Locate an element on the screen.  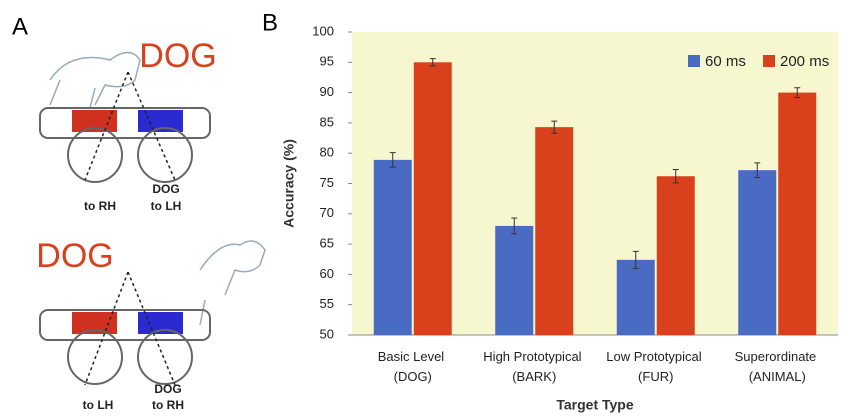
x-tick-label: Superordinate (ANIMAL) is located at coordinates (777, 366).